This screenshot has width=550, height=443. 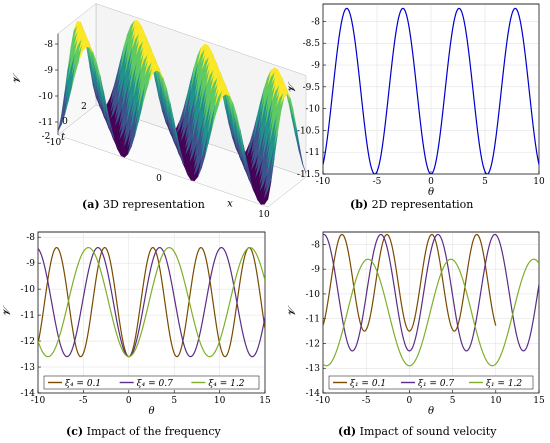 I want to click on panel-c-legend, so click(x=151, y=382).